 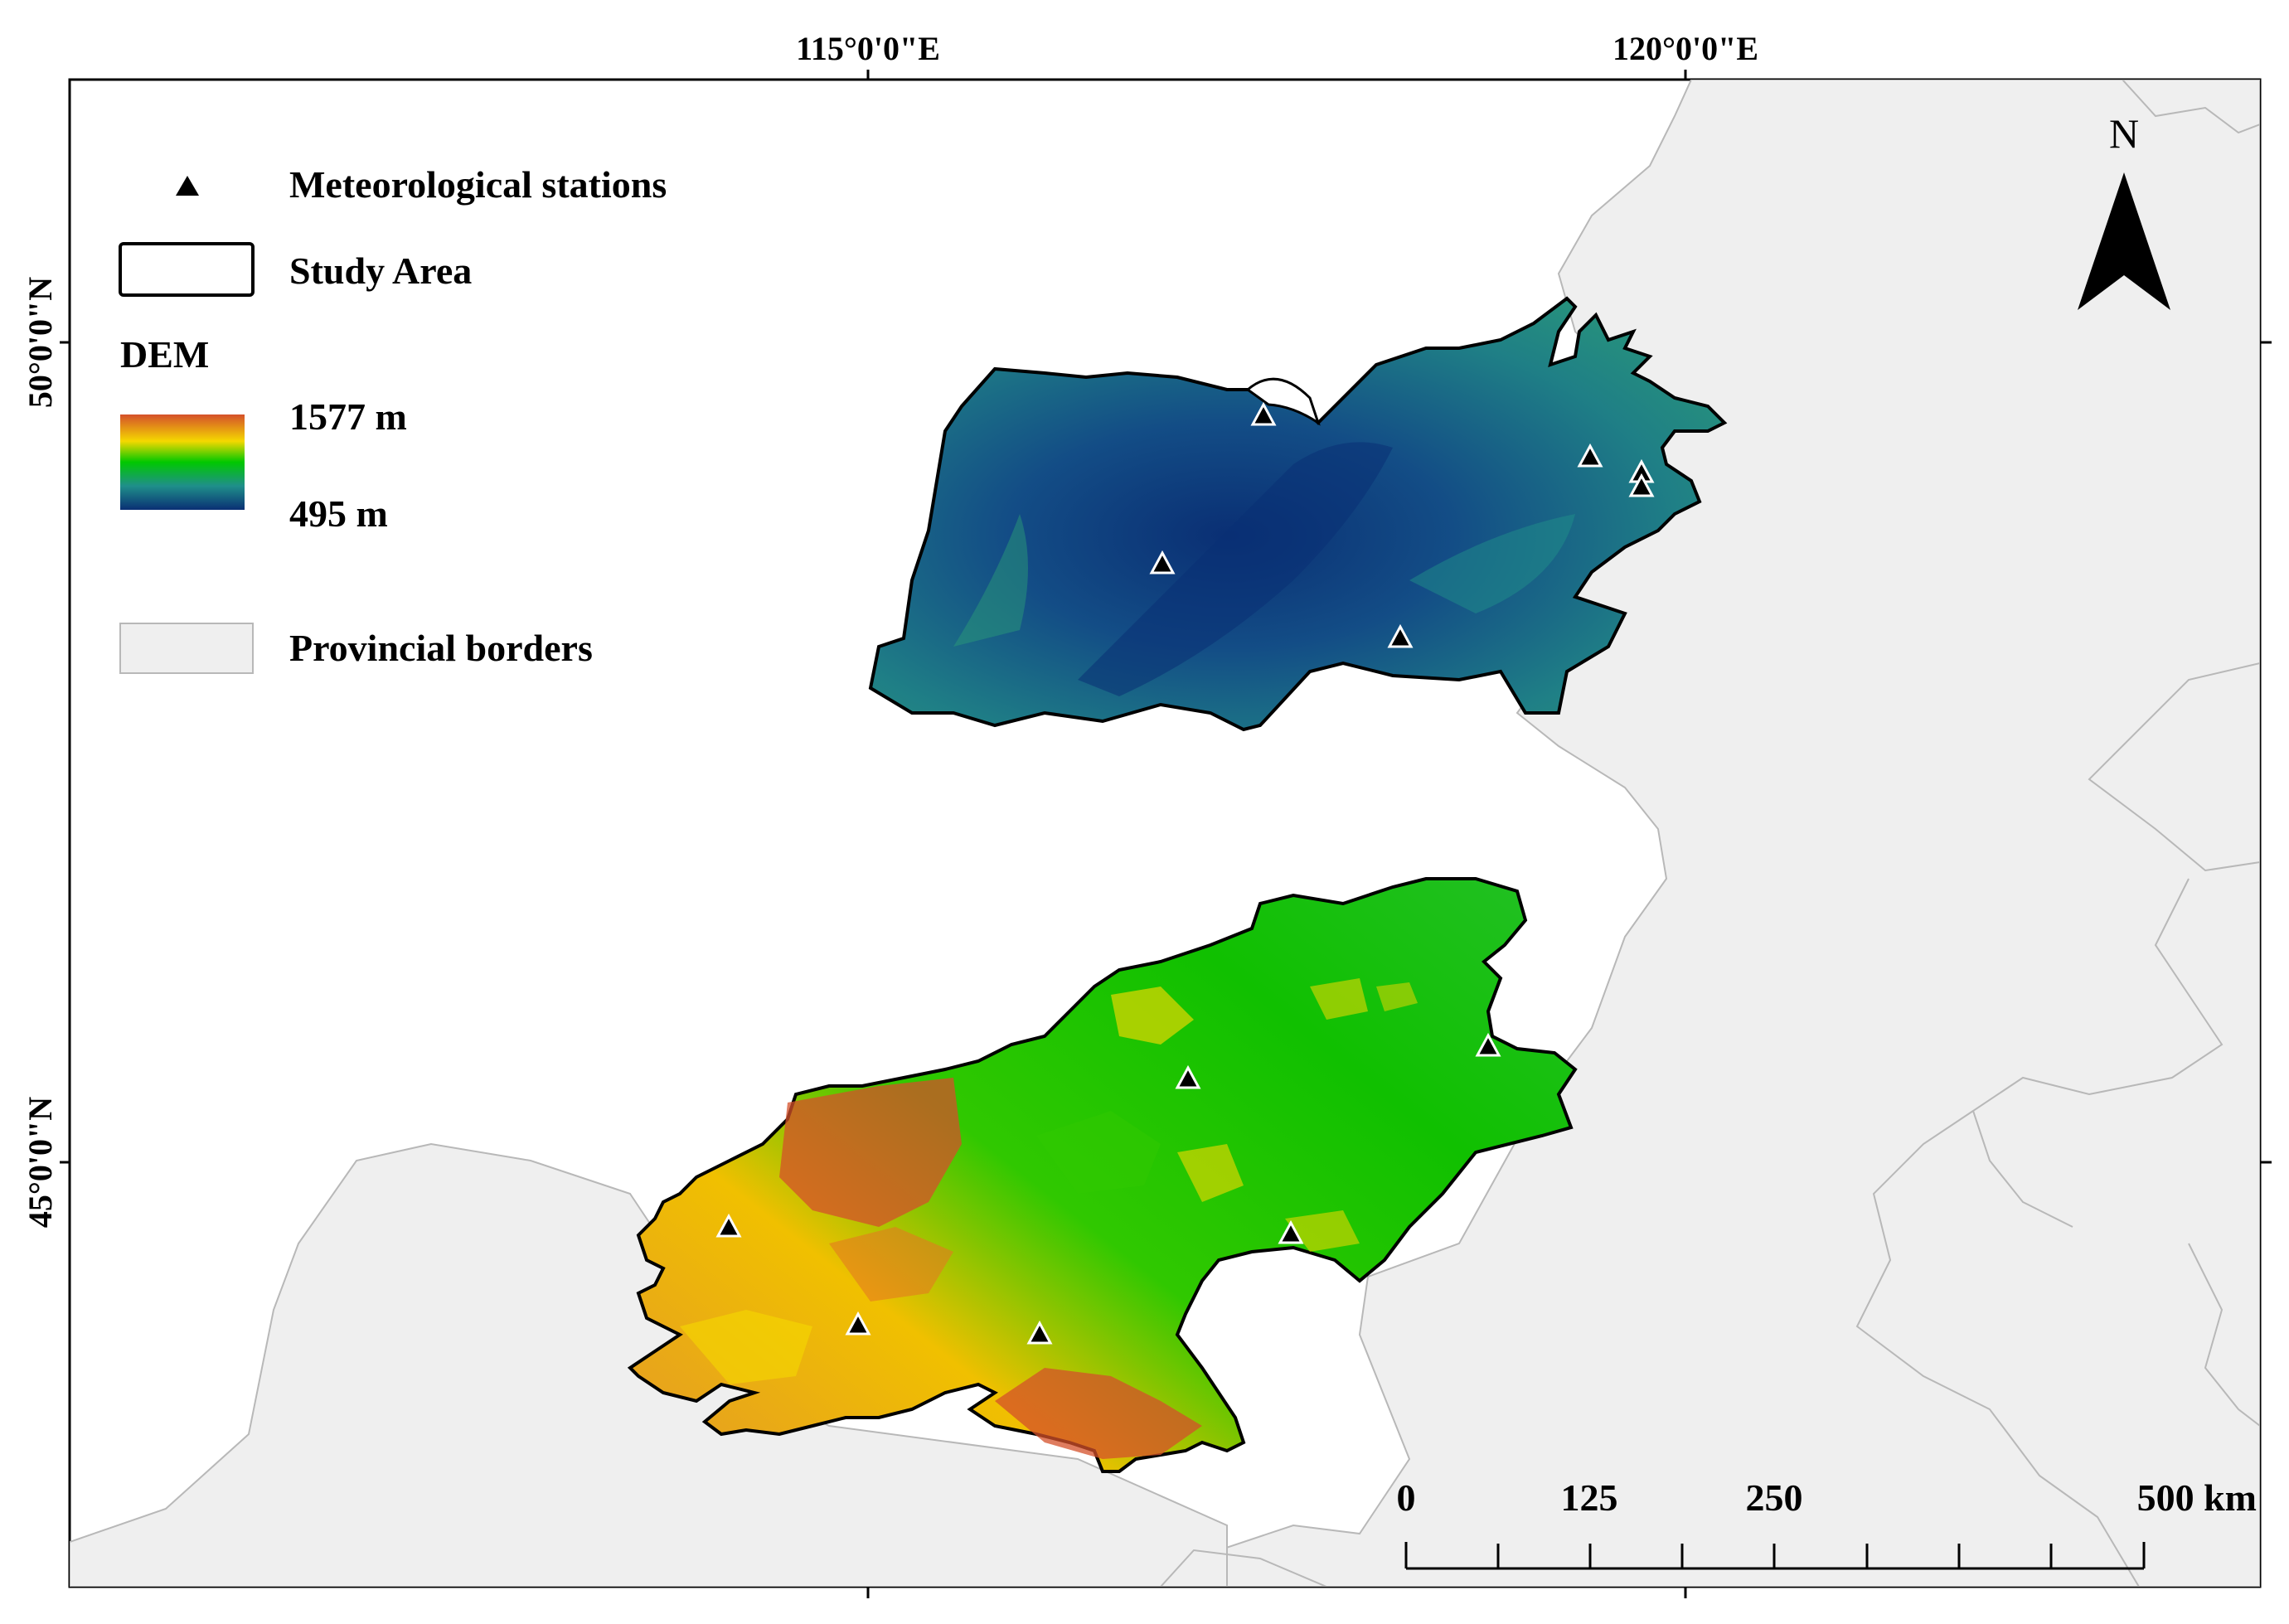 What do you see at coordinates (187, 269) in the screenshot?
I see `legend-study-area-symbol` at bounding box center [187, 269].